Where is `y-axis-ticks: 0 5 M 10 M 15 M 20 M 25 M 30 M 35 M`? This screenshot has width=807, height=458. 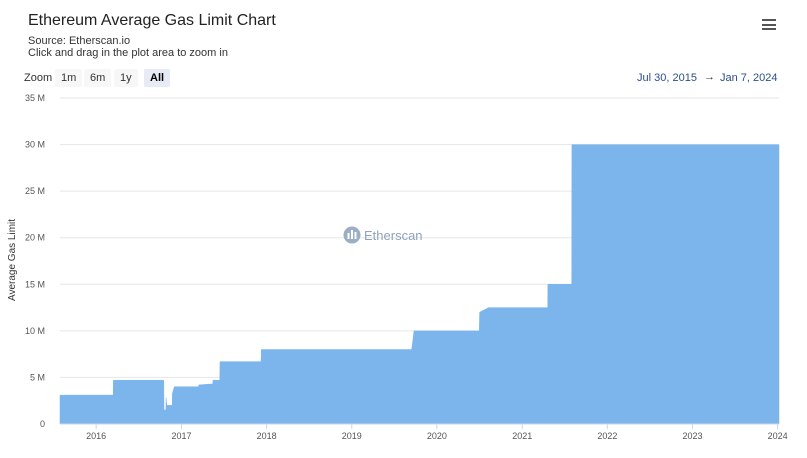
y-axis-ticks: 0 5 M 10 M 15 M 20 M 25 M 30 M 35 M is located at coordinates (35, 261).